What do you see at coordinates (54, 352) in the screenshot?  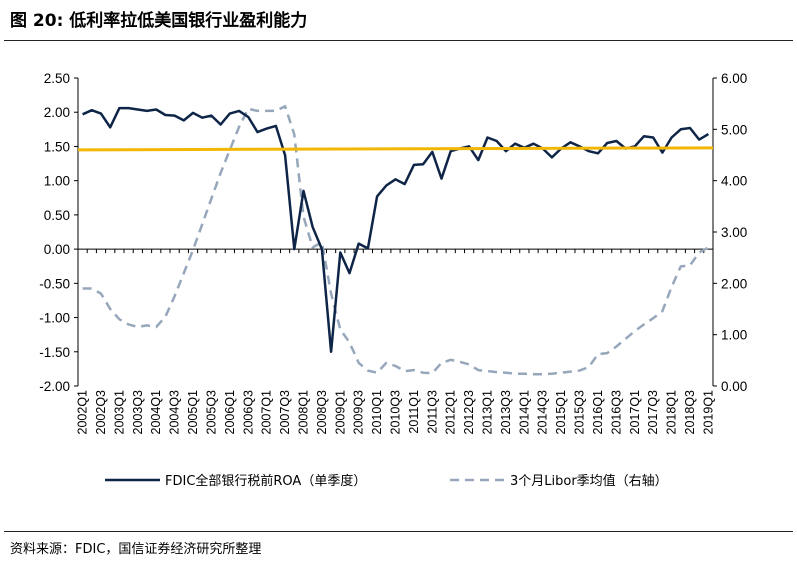 I see `left-tick-label: -1.50` at bounding box center [54, 352].